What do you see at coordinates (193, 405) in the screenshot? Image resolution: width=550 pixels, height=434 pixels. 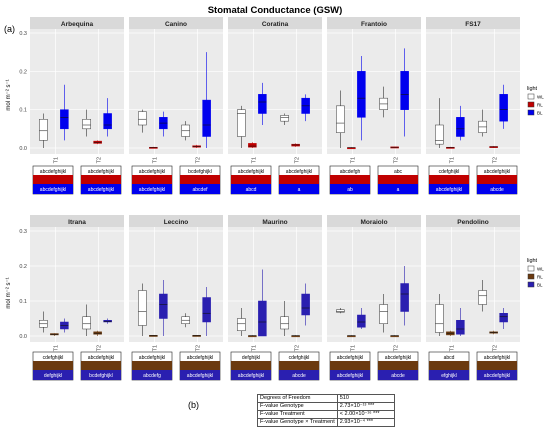 I see `panel-b-label: (b)` at bounding box center [193, 405].